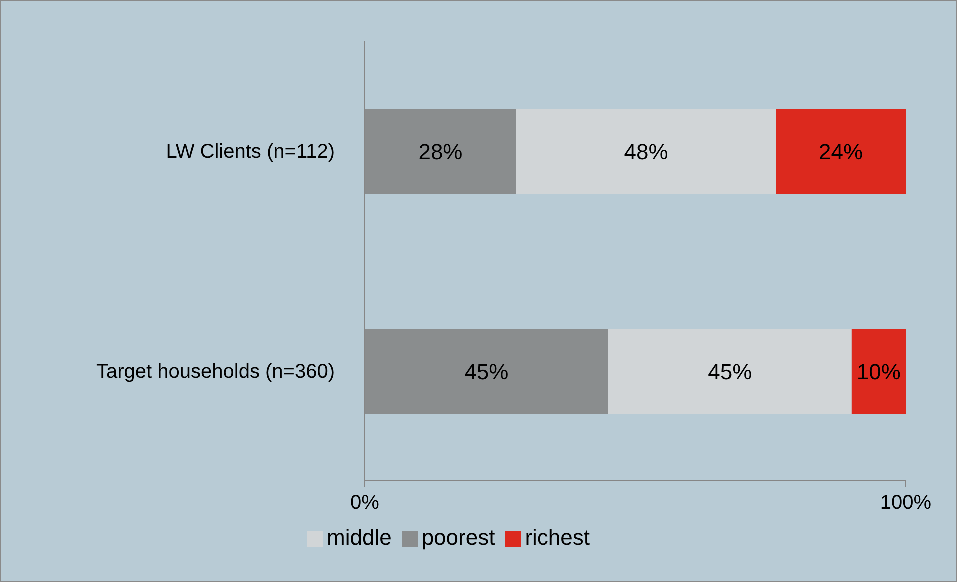 This screenshot has width=957, height=582. I want to click on x-tick-label: 0%, so click(365, 503).